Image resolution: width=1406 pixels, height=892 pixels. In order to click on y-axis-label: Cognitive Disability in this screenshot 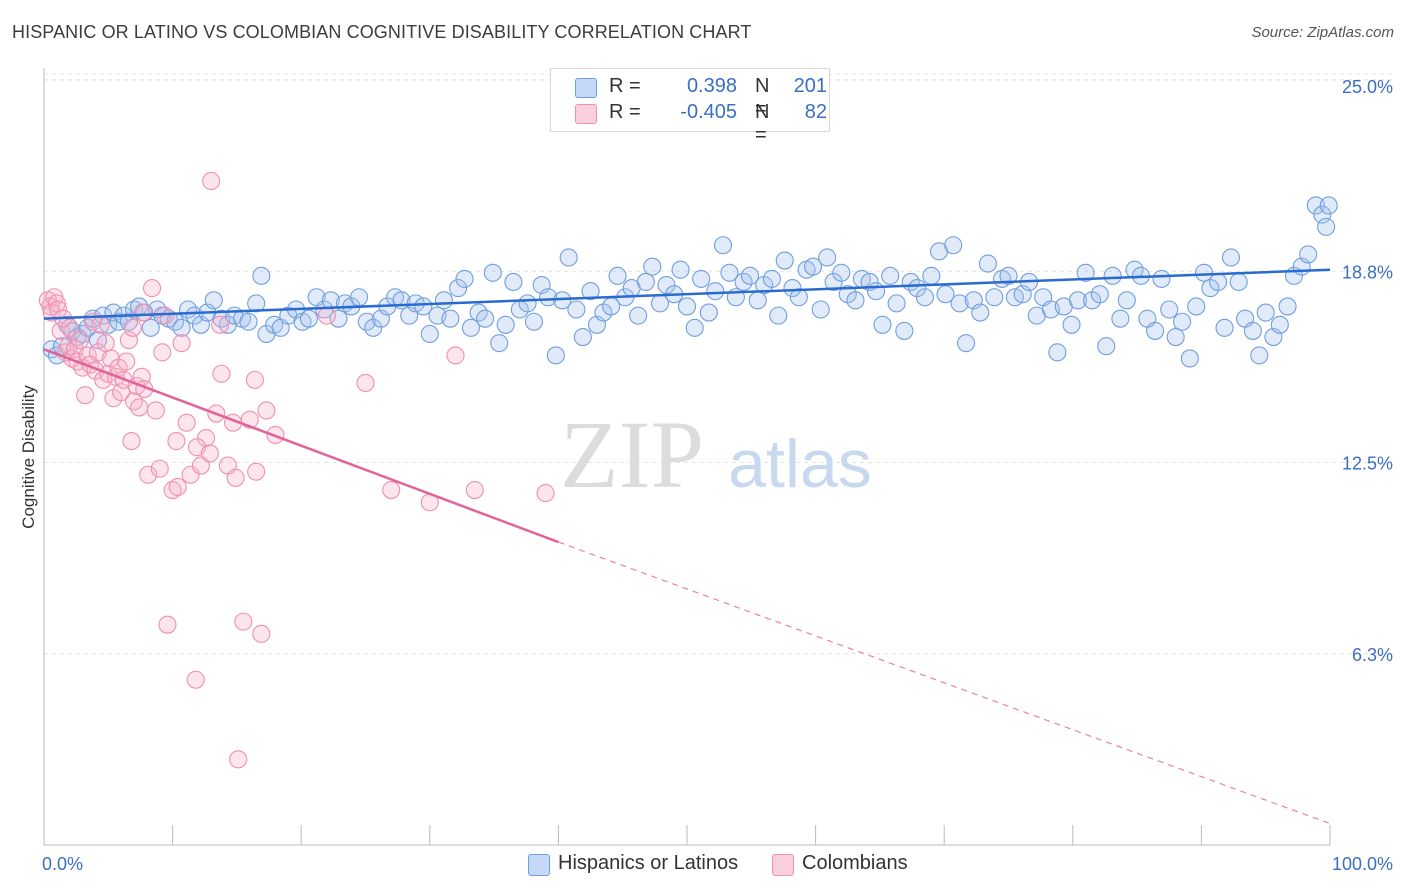, I will do `click(28, 457)`.